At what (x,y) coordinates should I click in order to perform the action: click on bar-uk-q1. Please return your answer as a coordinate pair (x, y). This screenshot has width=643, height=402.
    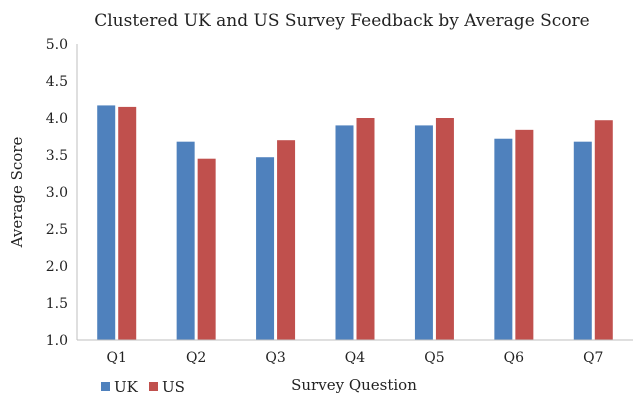
    Looking at the image, I should click on (106, 222).